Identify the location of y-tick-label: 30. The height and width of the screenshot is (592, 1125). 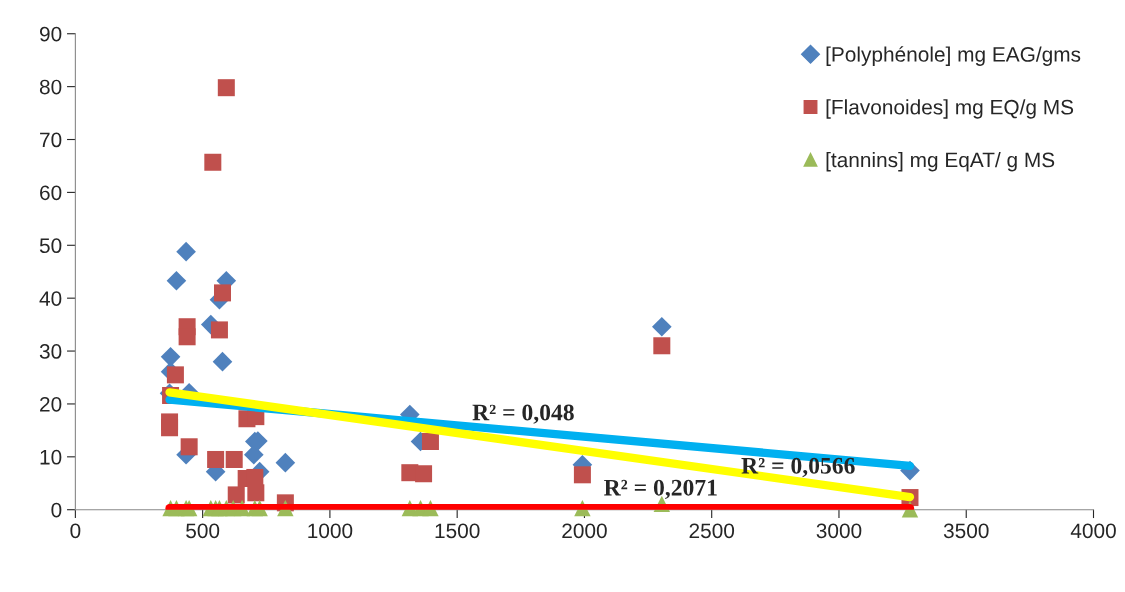
(50, 351).